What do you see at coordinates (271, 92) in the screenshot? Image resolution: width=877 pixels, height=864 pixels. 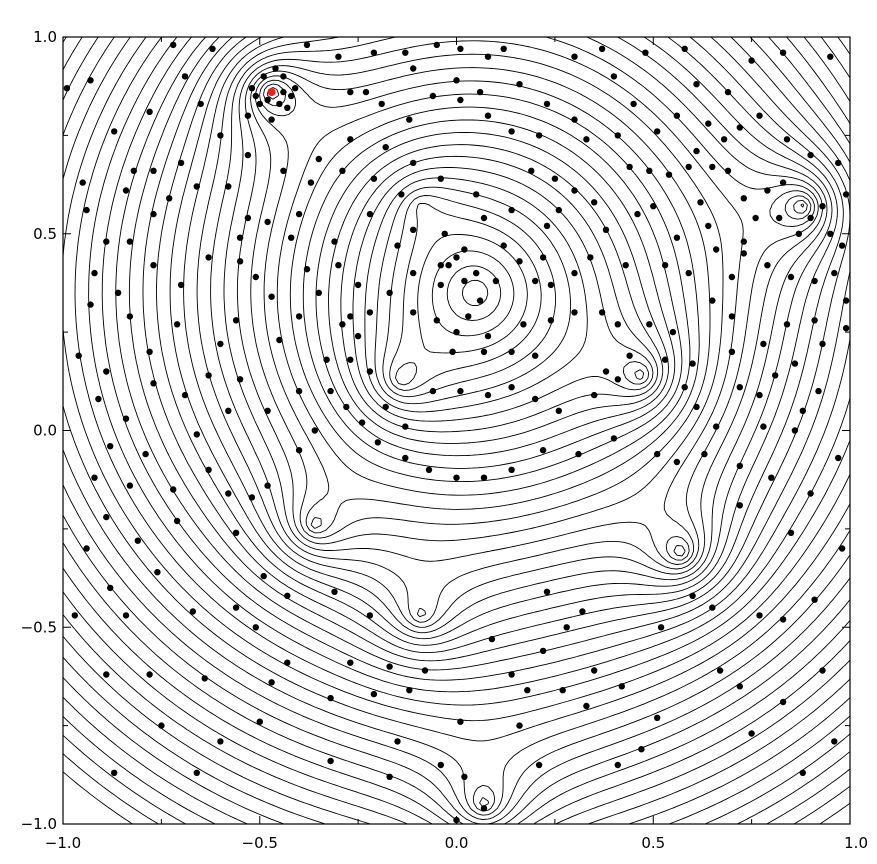 I see `highlight-point` at bounding box center [271, 92].